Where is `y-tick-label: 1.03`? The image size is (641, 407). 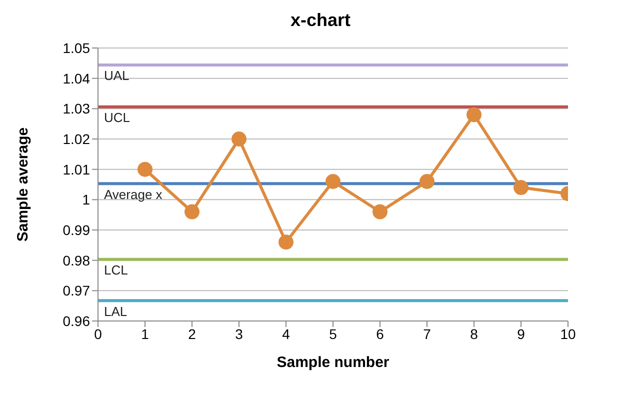
y-tick-label: 1.03 is located at coordinates (76, 108).